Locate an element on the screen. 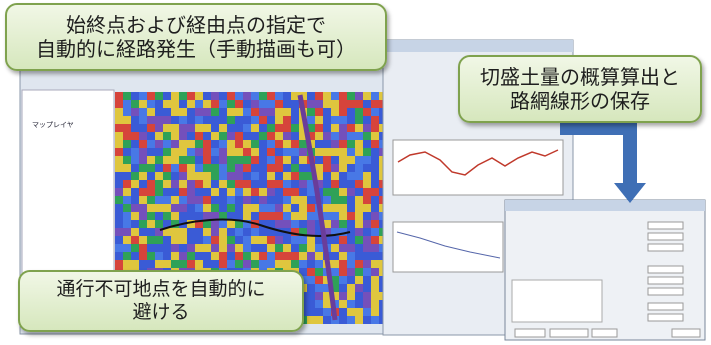  callout-top: 始終点および経由点の指定で 自動的に経路発生（手動描画も可） is located at coordinates (196, 37).